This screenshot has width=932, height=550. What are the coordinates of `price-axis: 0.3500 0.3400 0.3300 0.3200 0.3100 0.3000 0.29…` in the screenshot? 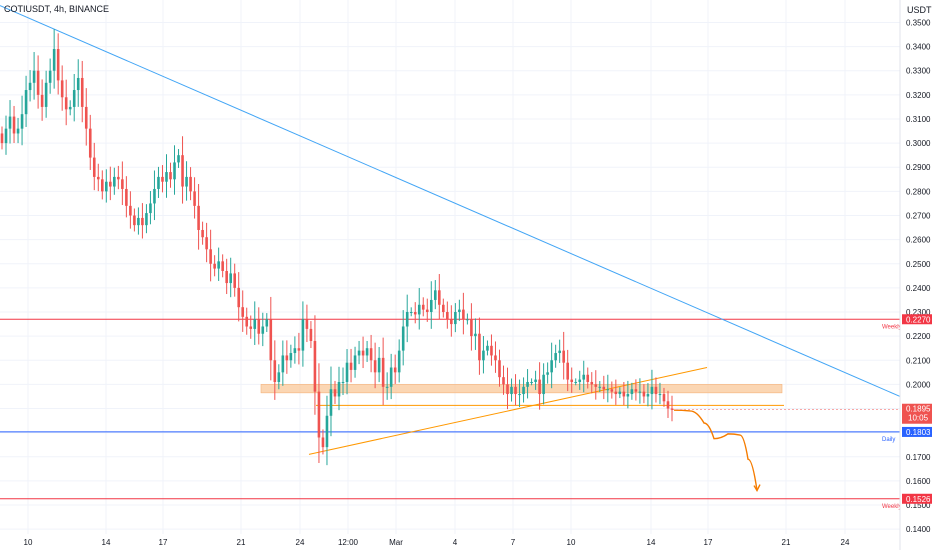 It's located at (918, 276).